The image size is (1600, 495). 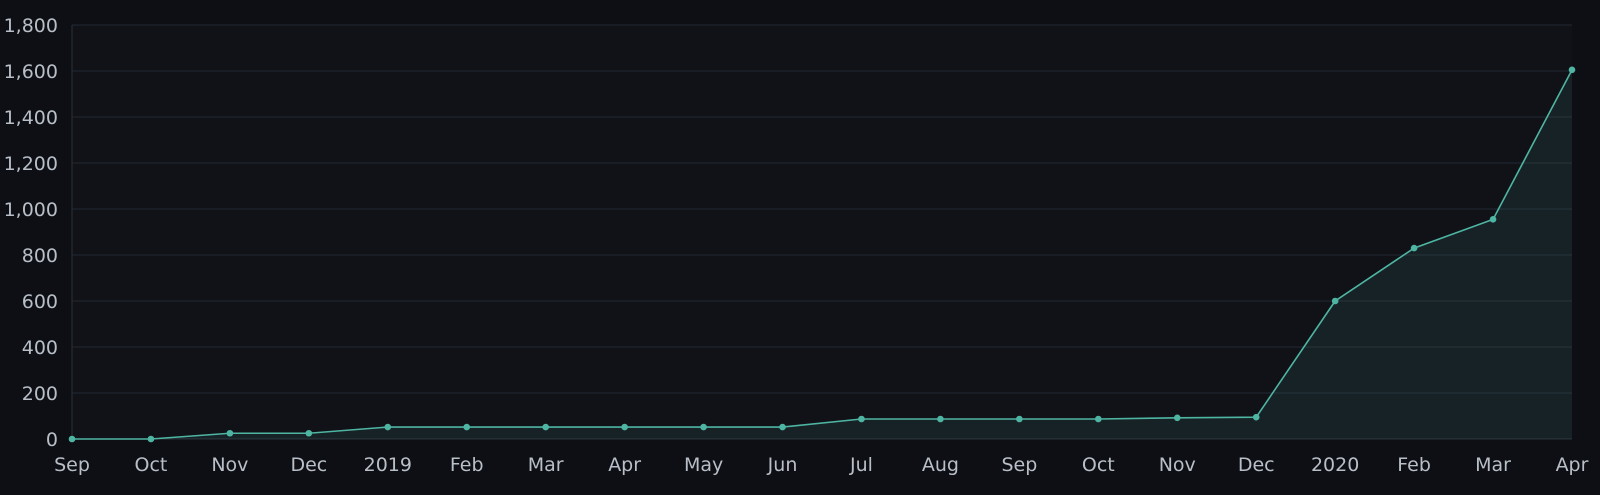 I want to click on y-tick-label: 0, so click(x=52, y=440).